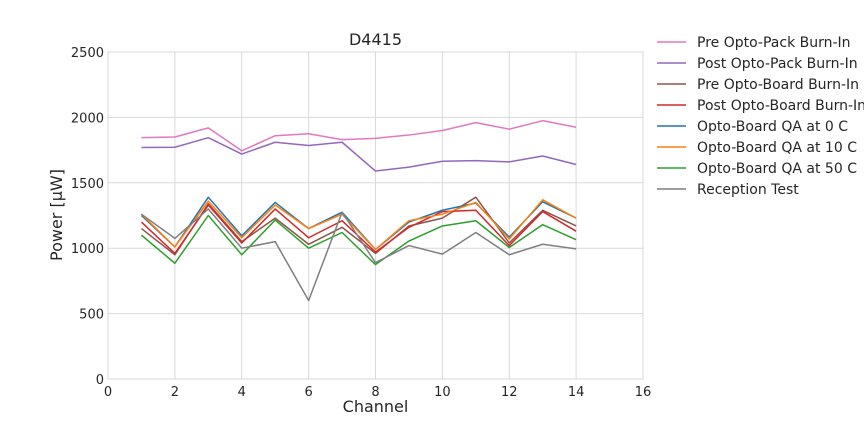 This screenshot has width=864, height=432. What do you see at coordinates (777, 169) in the screenshot?
I see `legend-label: Opto-Board QA at 50 C` at bounding box center [777, 169].